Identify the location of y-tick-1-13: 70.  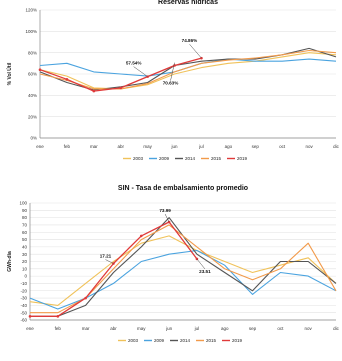
(25, 225).